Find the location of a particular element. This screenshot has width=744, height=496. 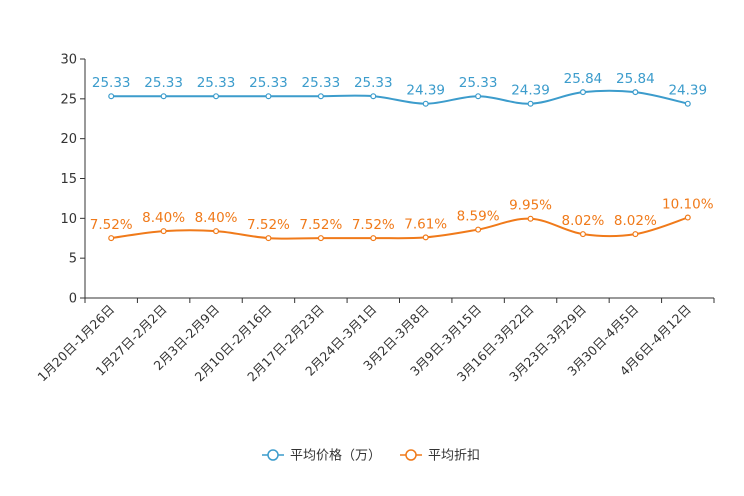

legend-item-avg-discount: 平均折扣 is located at coordinates (440, 456).